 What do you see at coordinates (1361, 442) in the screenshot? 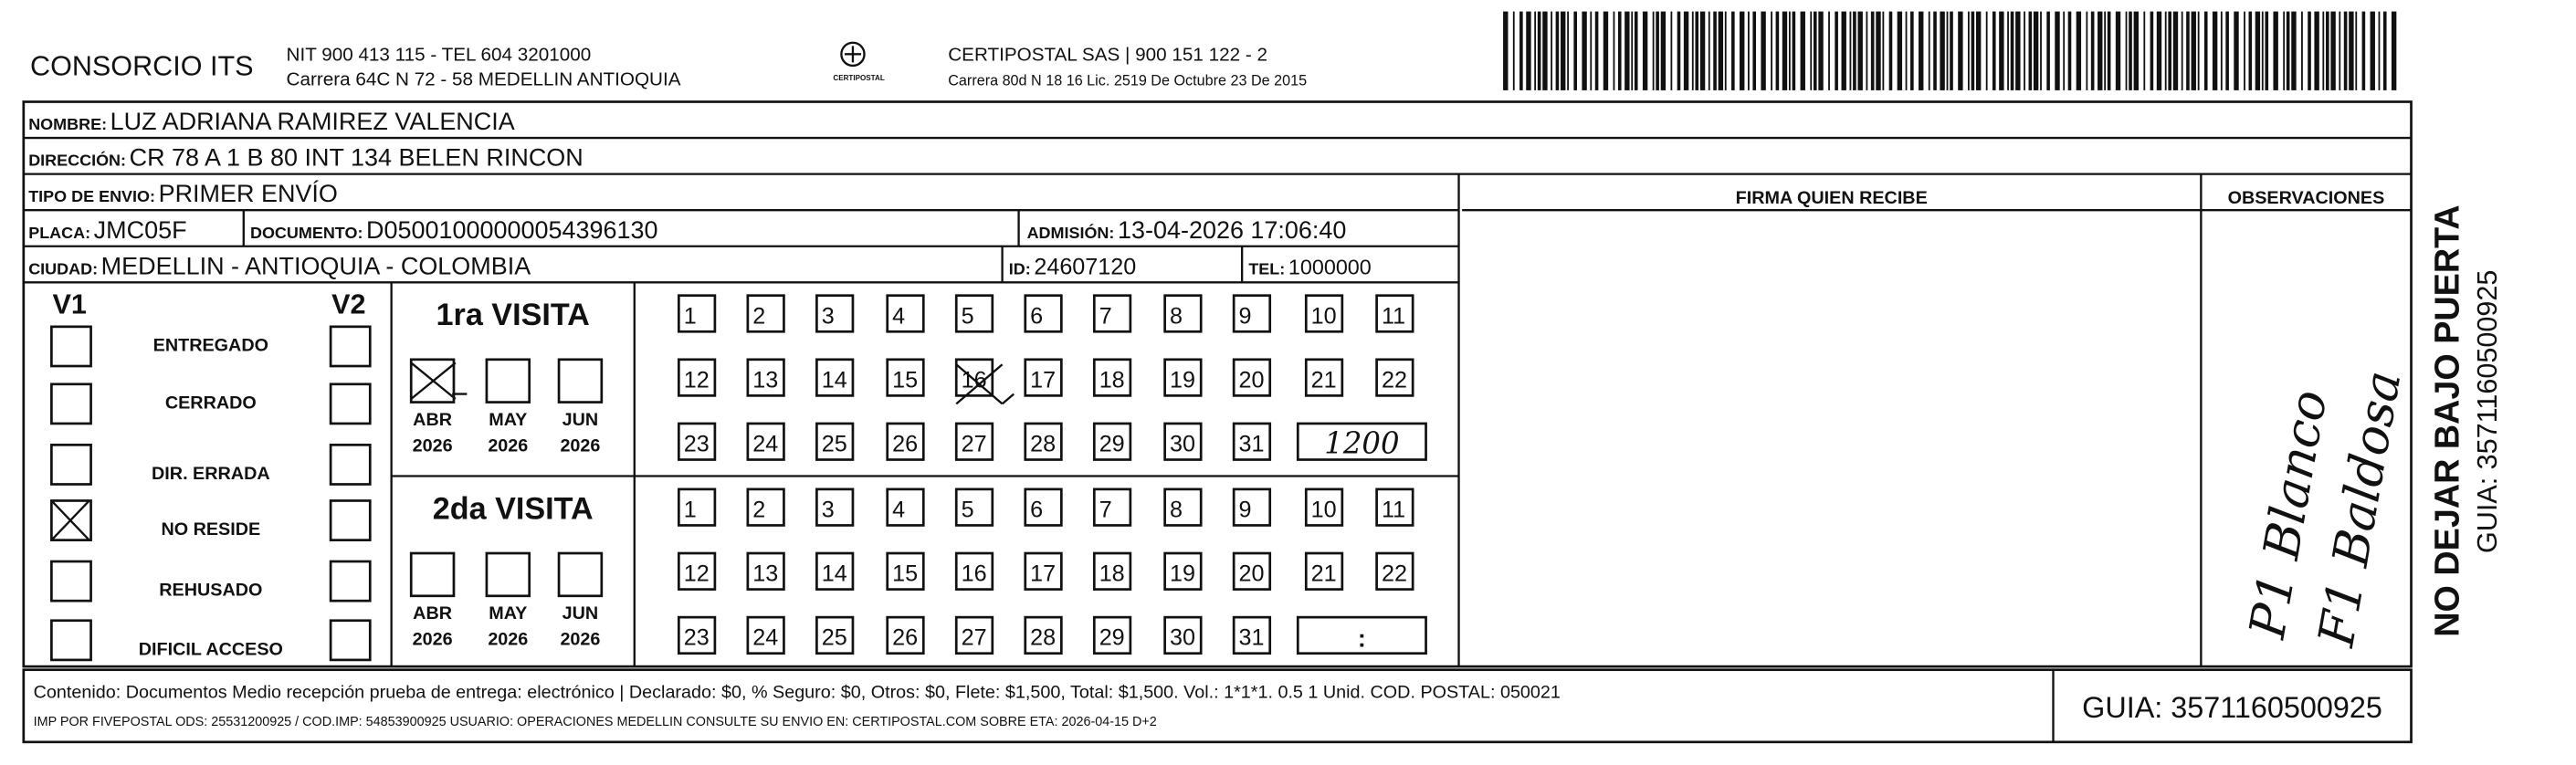
I see `time-box` at bounding box center [1361, 442].